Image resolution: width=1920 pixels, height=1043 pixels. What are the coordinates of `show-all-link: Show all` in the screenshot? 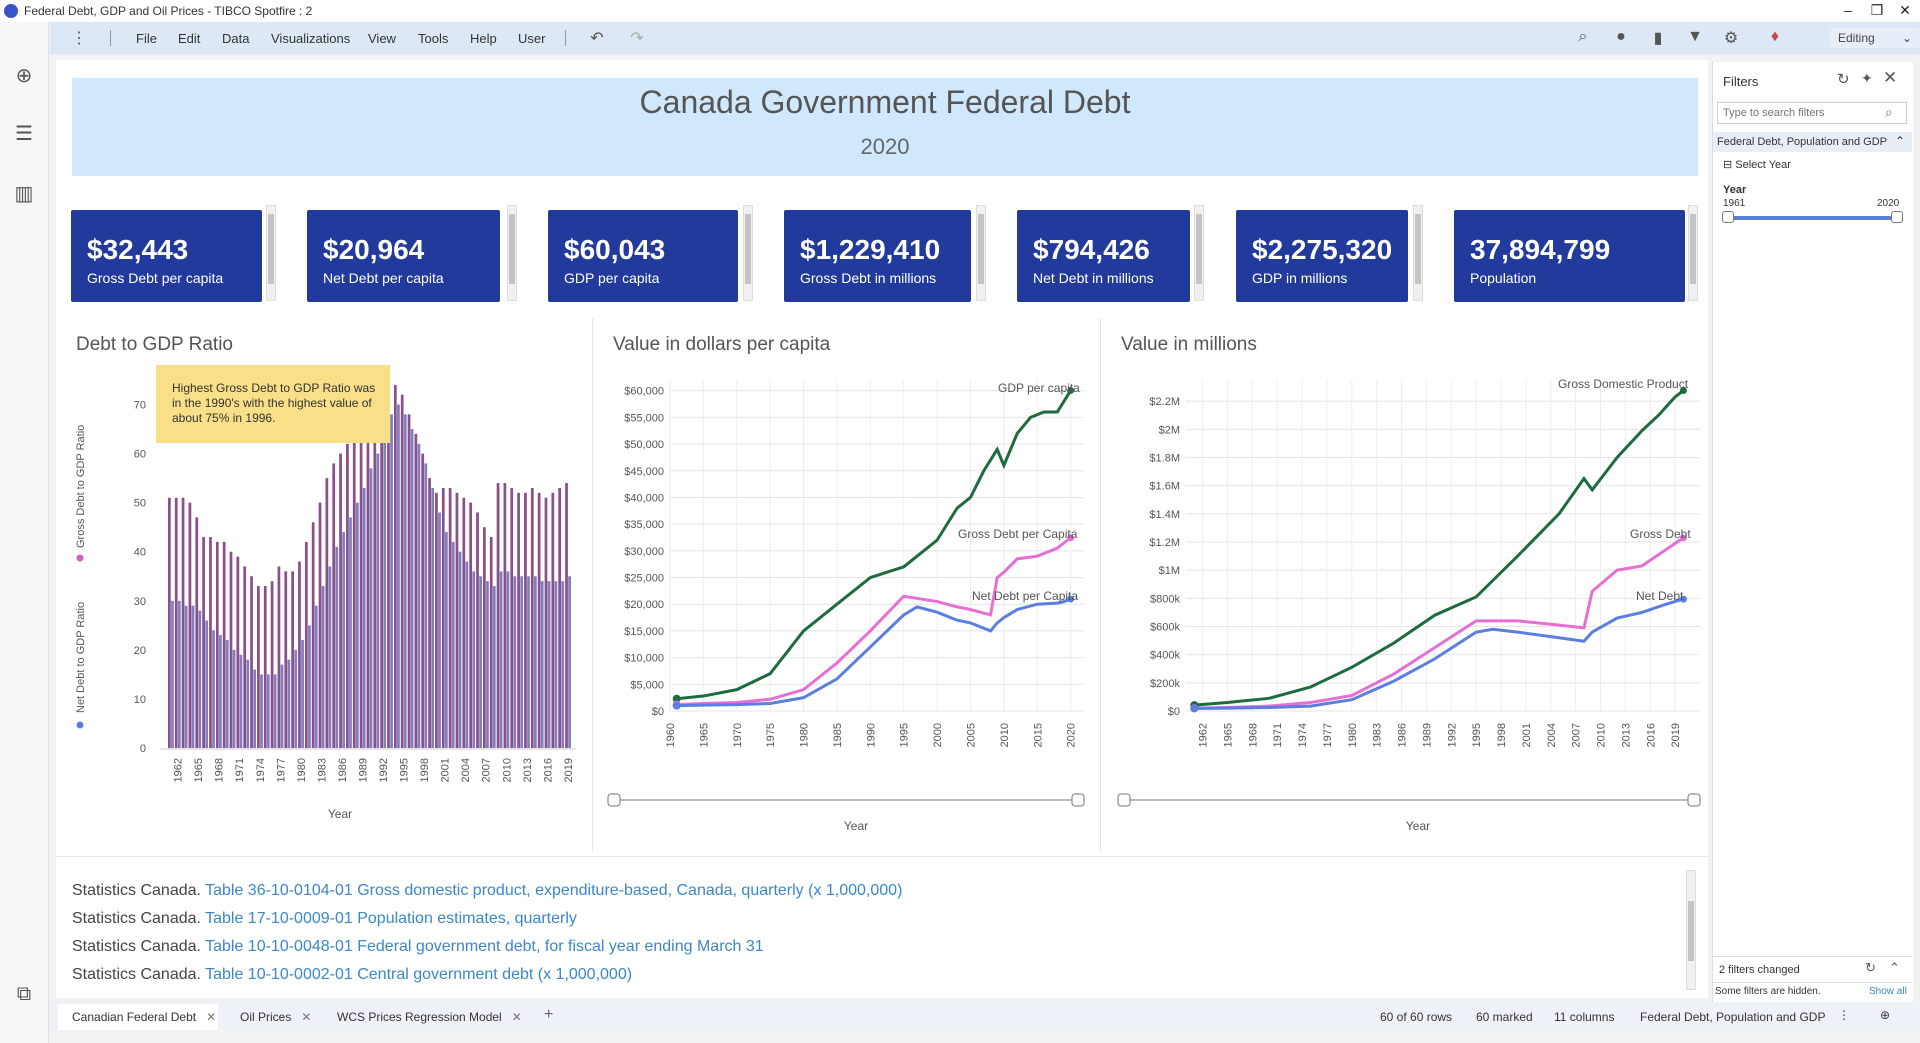 It's located at (1888, 991).